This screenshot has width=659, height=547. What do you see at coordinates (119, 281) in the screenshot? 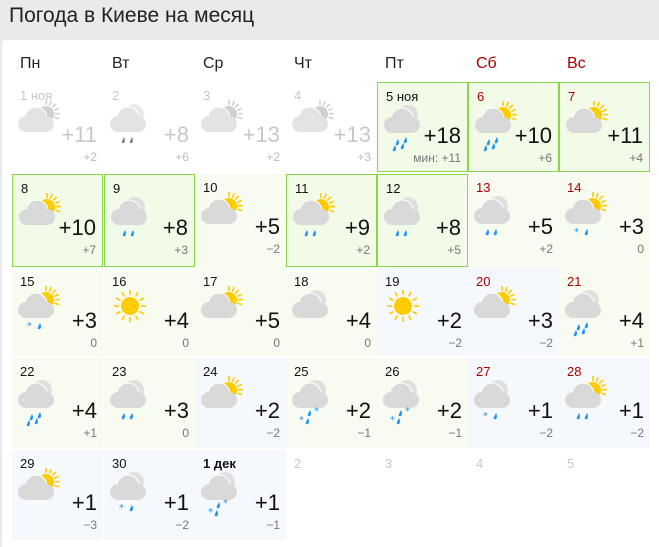
I see `day-date: 16` at bounding box center [119, 281].